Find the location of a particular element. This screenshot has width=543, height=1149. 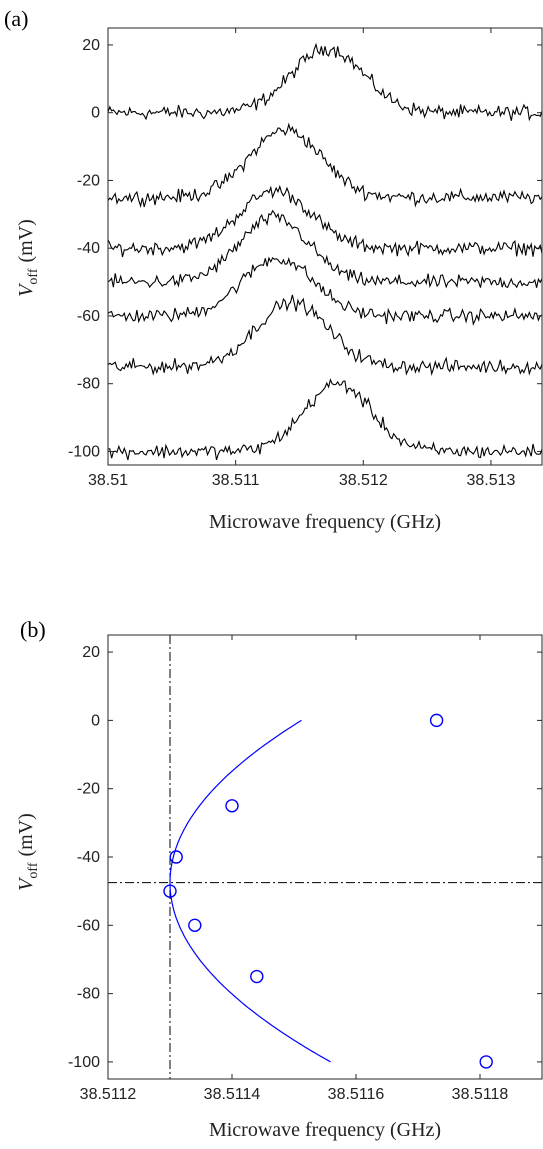

panel-b-label: (b) is located at coordinates (33, 629).